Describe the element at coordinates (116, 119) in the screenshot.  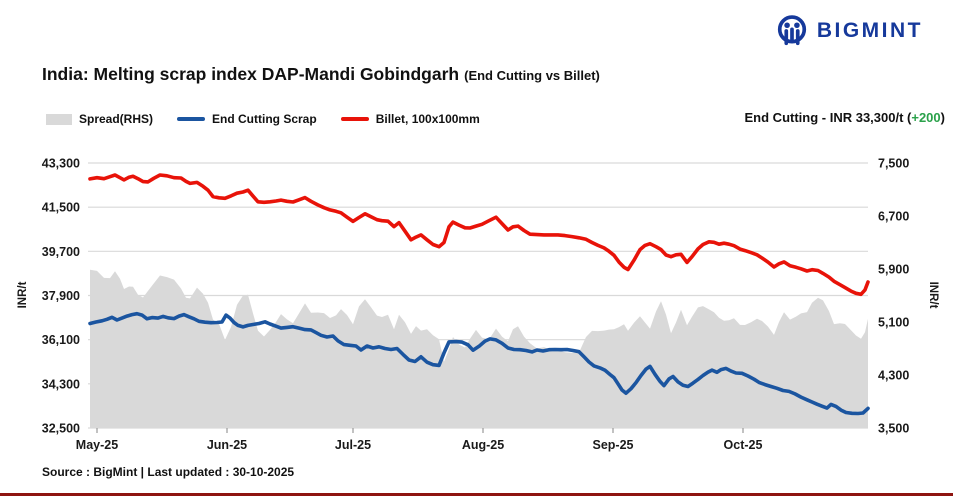
I see `legend-label-spread: Spread(RHS)` at that location.